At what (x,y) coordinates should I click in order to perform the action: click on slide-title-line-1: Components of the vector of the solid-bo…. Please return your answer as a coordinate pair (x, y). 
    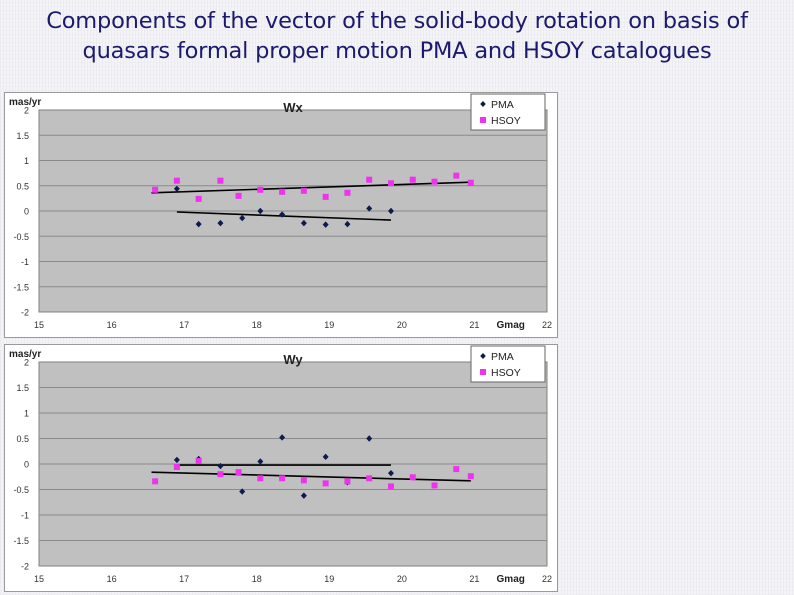
    Looking at the image, I should click on (397, 21).